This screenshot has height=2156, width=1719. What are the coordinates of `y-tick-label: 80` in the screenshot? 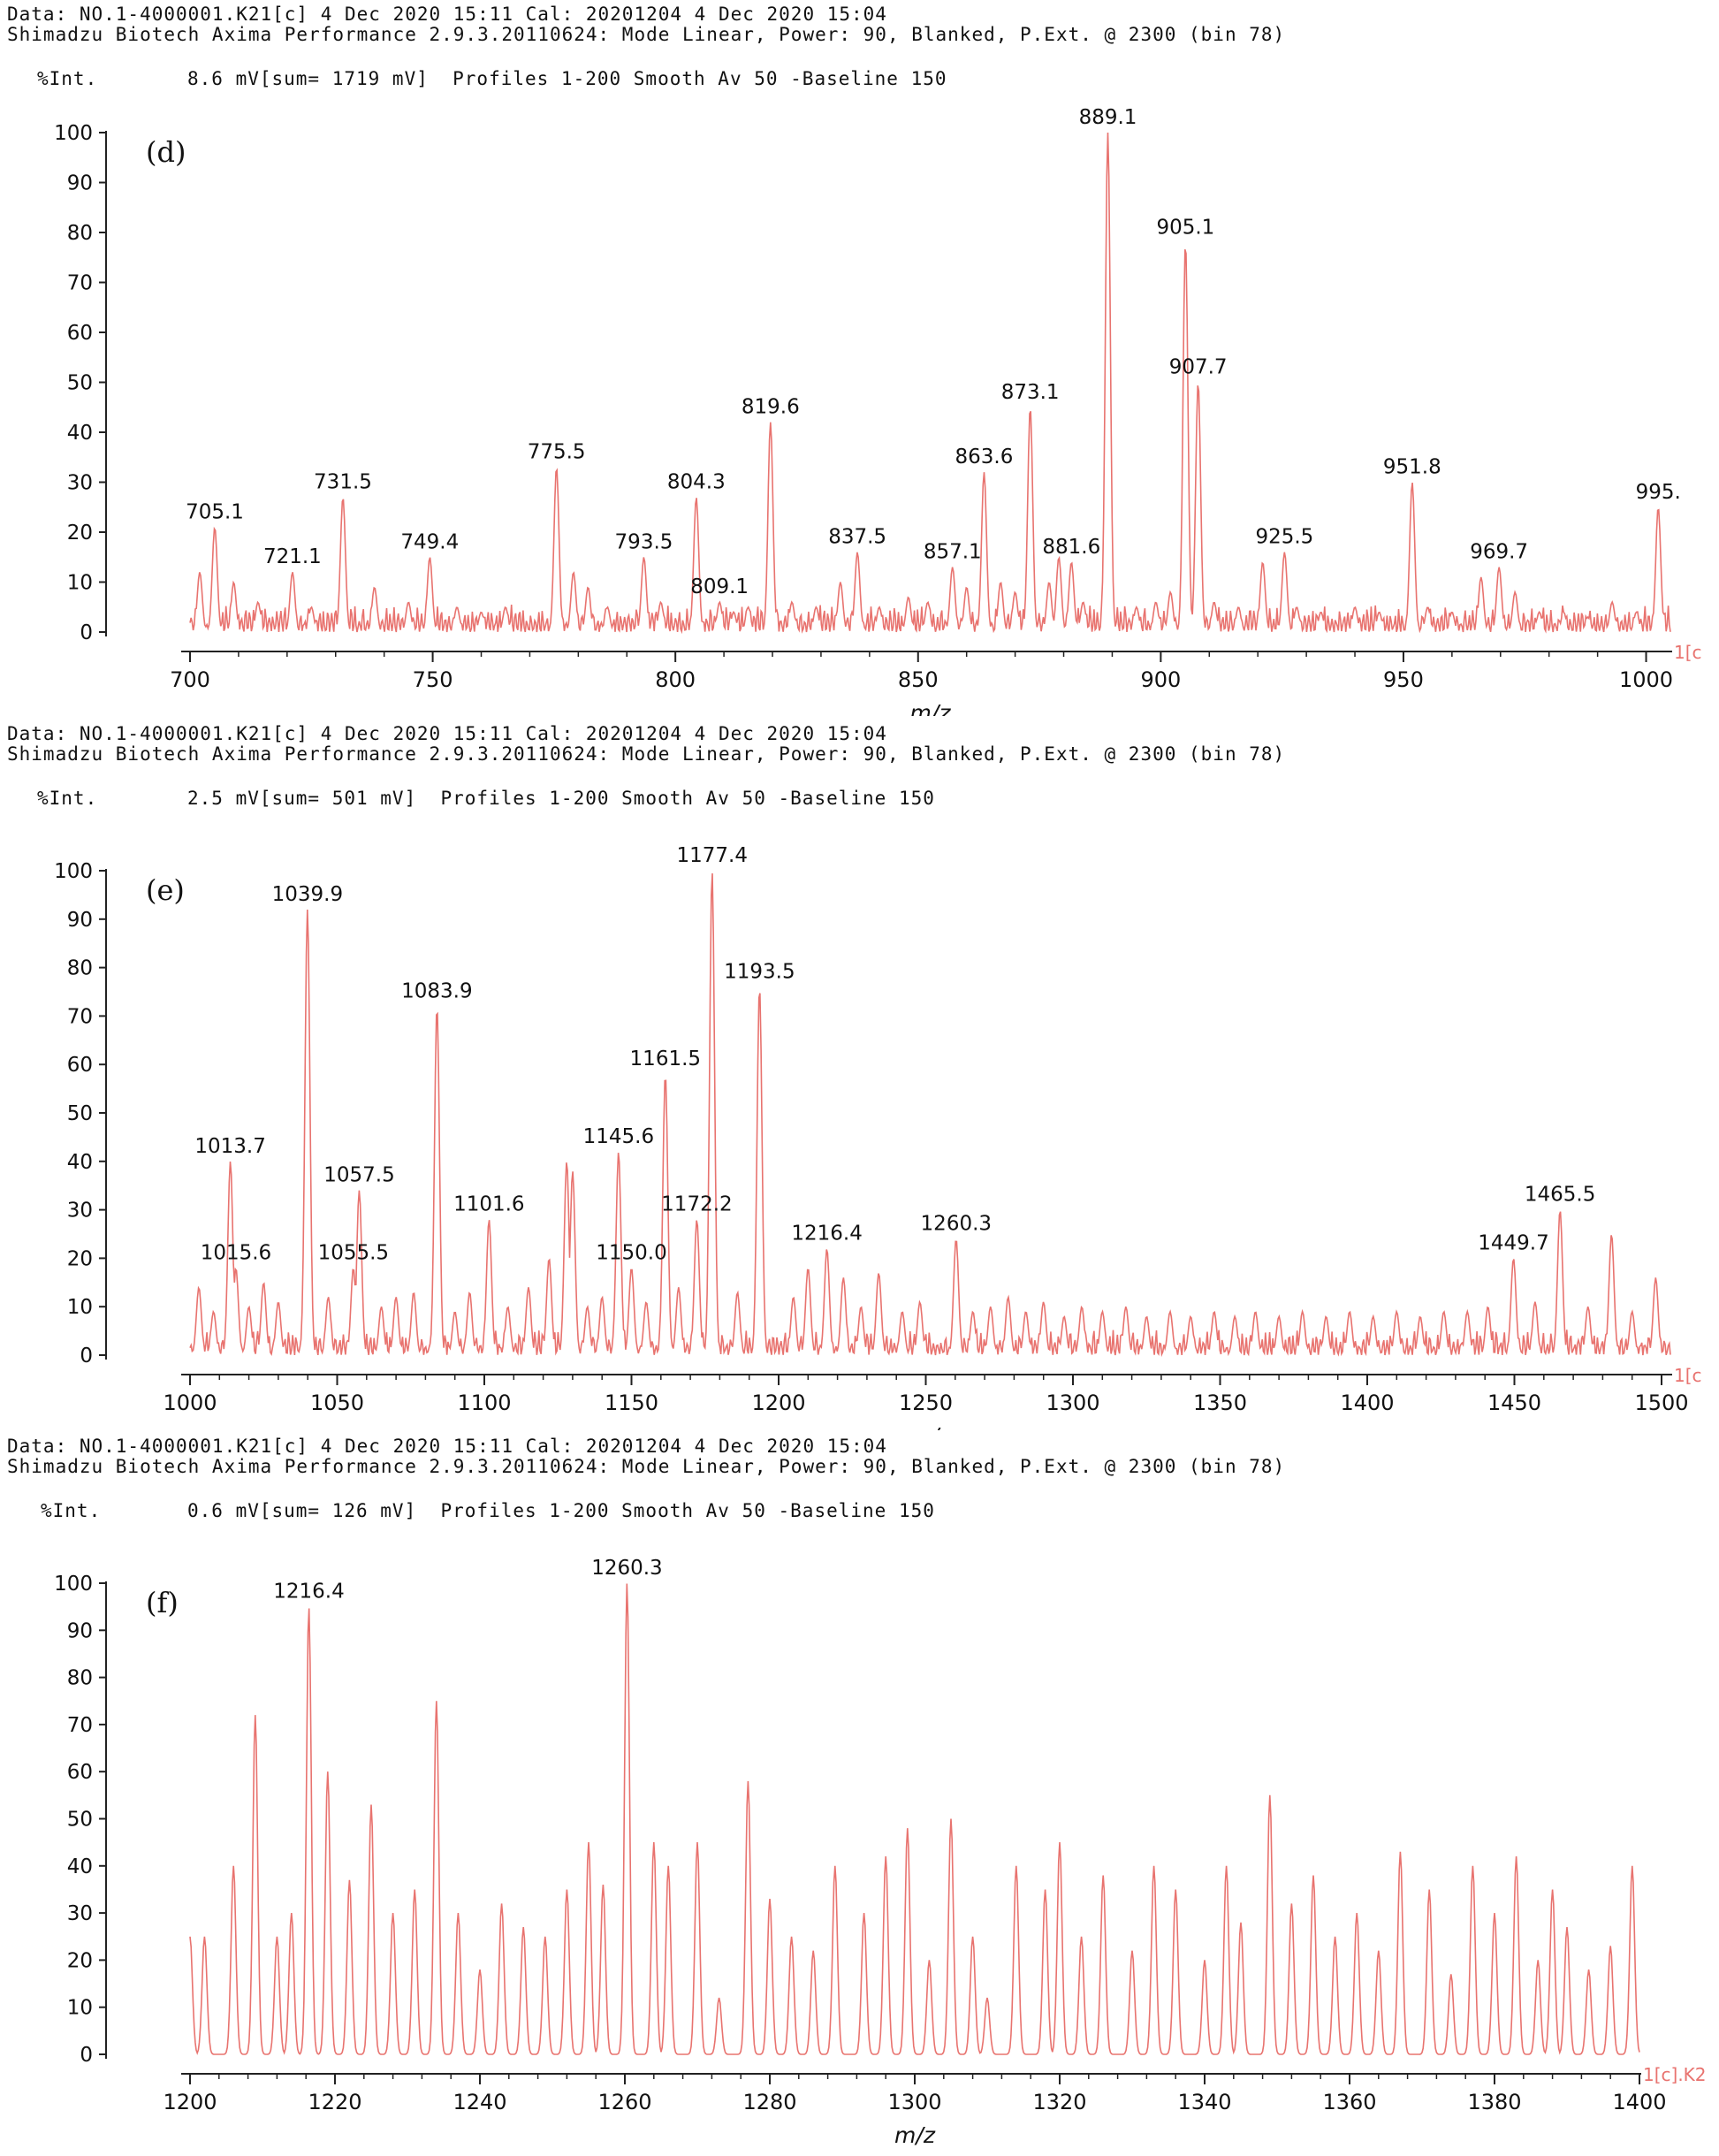 It's located at (80, 1678).